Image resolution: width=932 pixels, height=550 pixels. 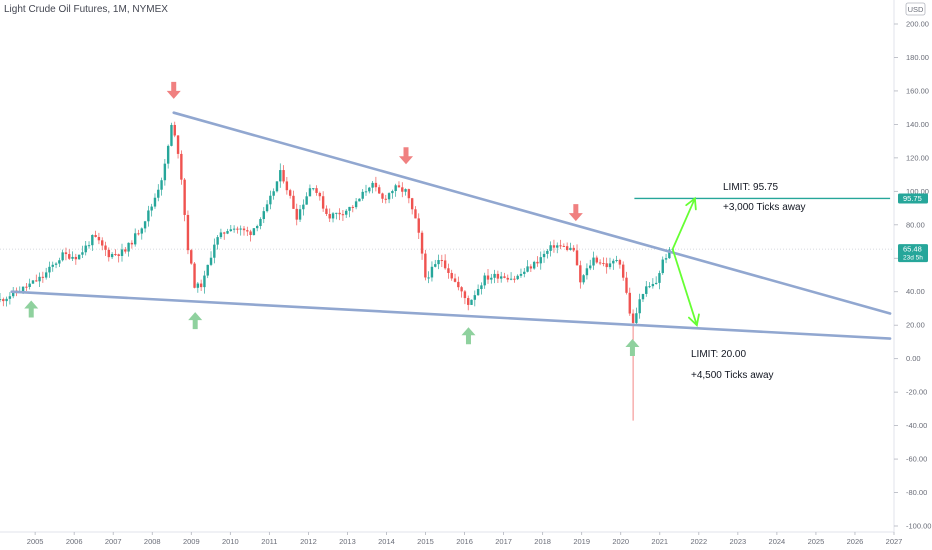 I want to click on annotation-upper: LIMIT: 95.75 +3,000 Ticks away, so click(x=764, y=197).